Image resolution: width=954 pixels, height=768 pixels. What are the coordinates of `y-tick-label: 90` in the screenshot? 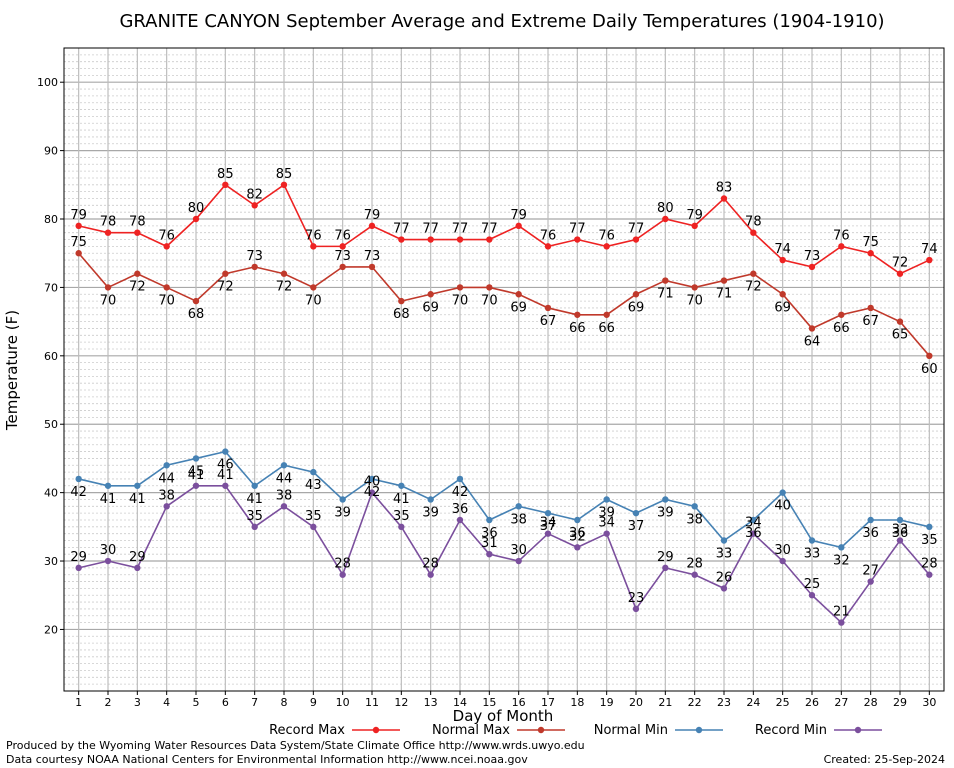 It's located at (51, 151).